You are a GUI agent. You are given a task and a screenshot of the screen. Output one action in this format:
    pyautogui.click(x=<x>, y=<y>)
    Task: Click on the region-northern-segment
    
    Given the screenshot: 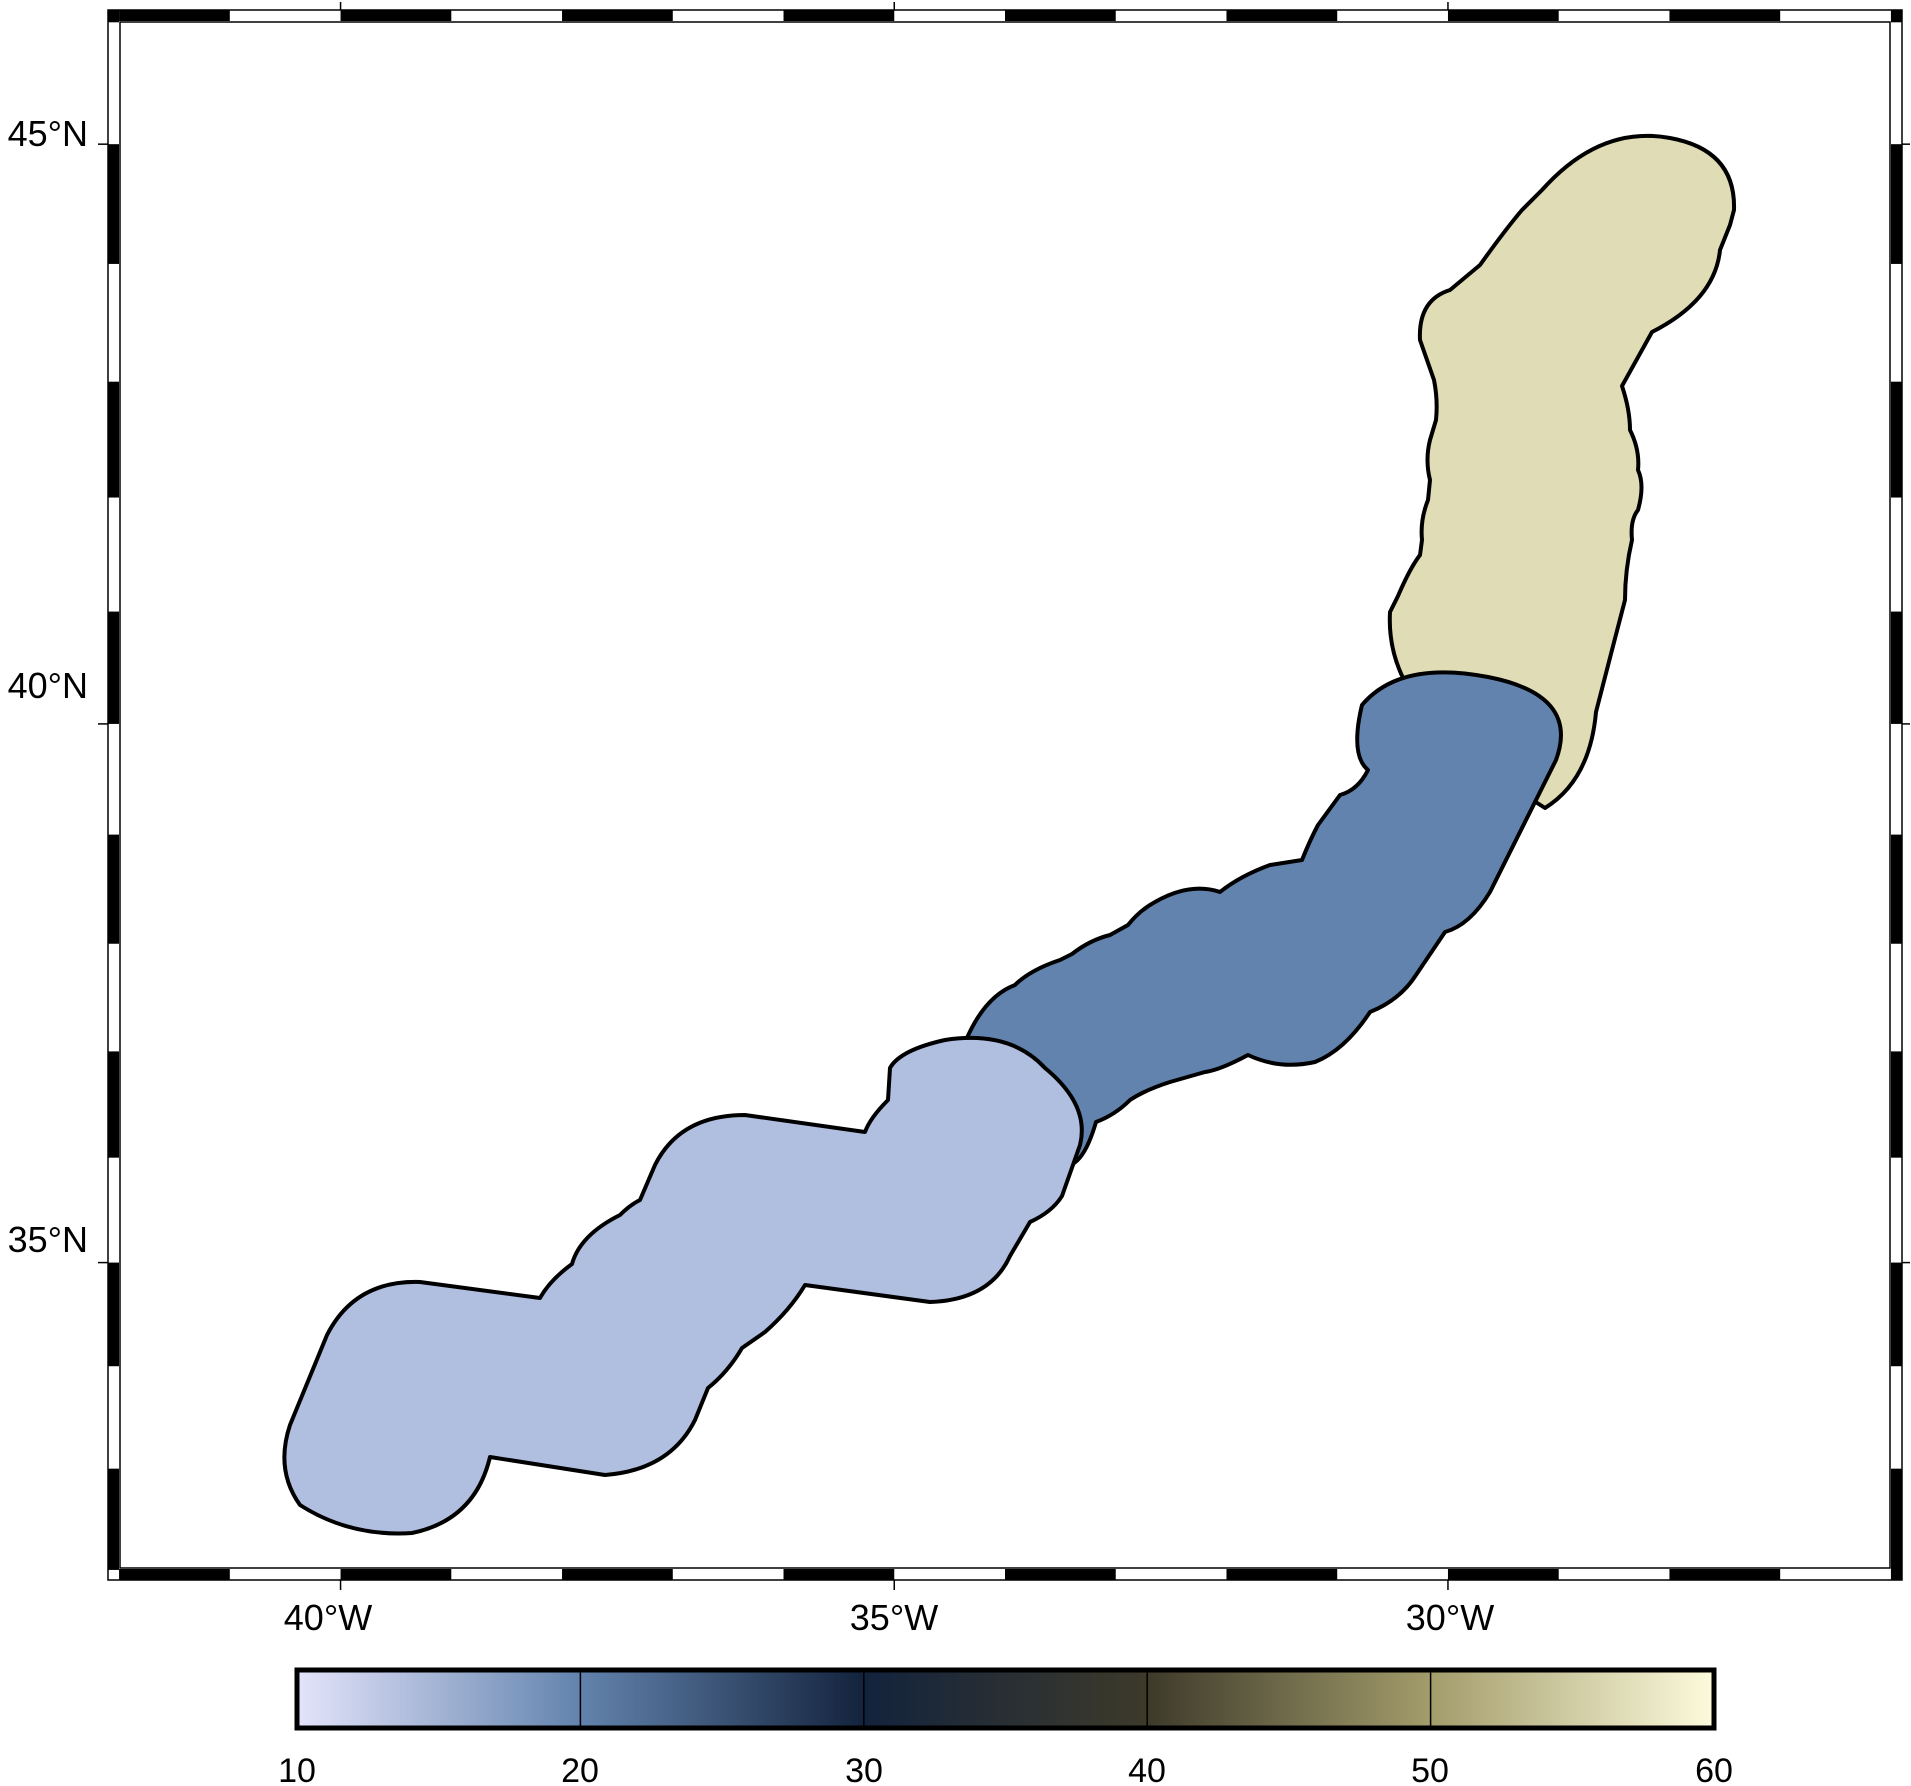 What is the action you would take?
    pyautogui.click(x=1562, y=471)
    